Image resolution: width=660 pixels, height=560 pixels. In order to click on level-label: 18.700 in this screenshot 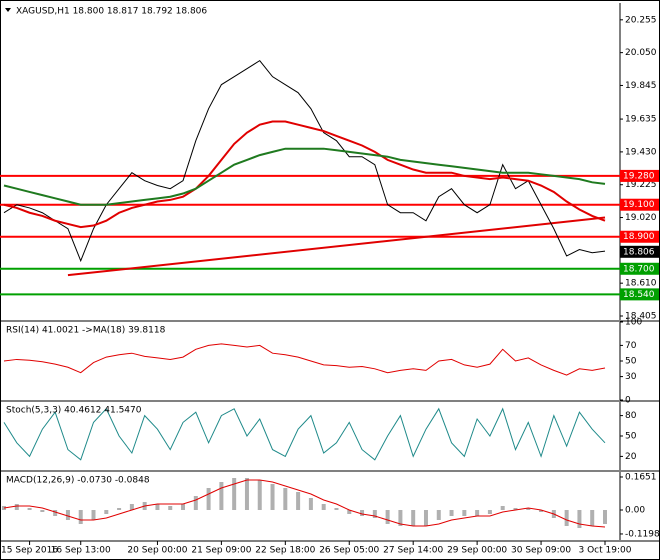, I will do `click(639, 269)`.